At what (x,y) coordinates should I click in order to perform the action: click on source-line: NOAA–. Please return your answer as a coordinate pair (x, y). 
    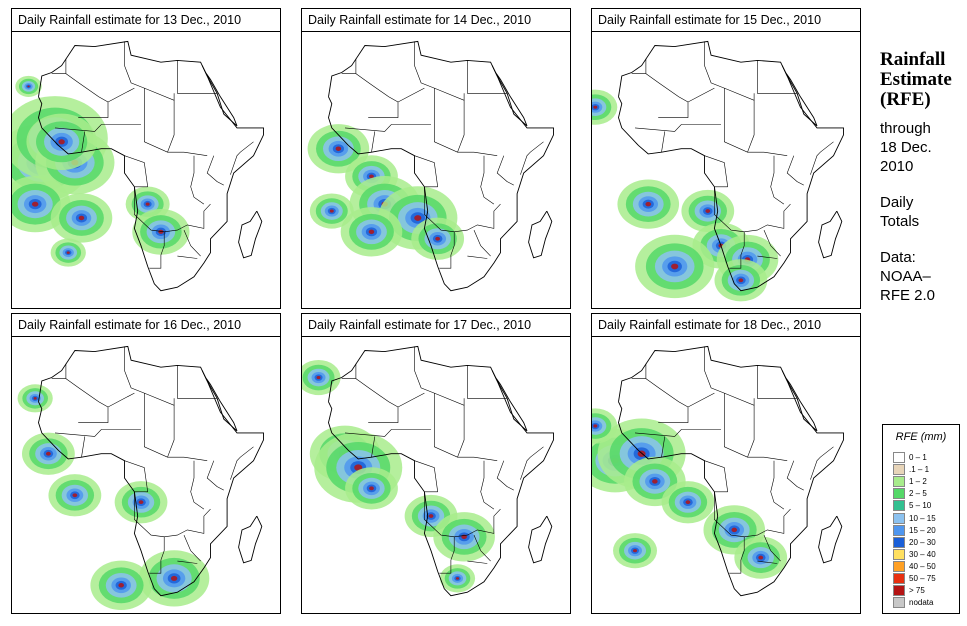
    Looking at the image, I should click on (905, 276).